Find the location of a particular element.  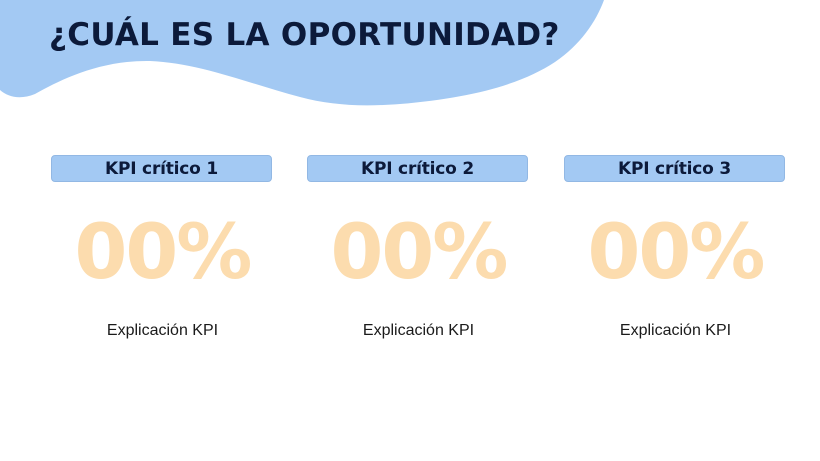

kpi-card-3: KPI crítico 3 00% Explicación KPI is located at coordinates (675, 255).